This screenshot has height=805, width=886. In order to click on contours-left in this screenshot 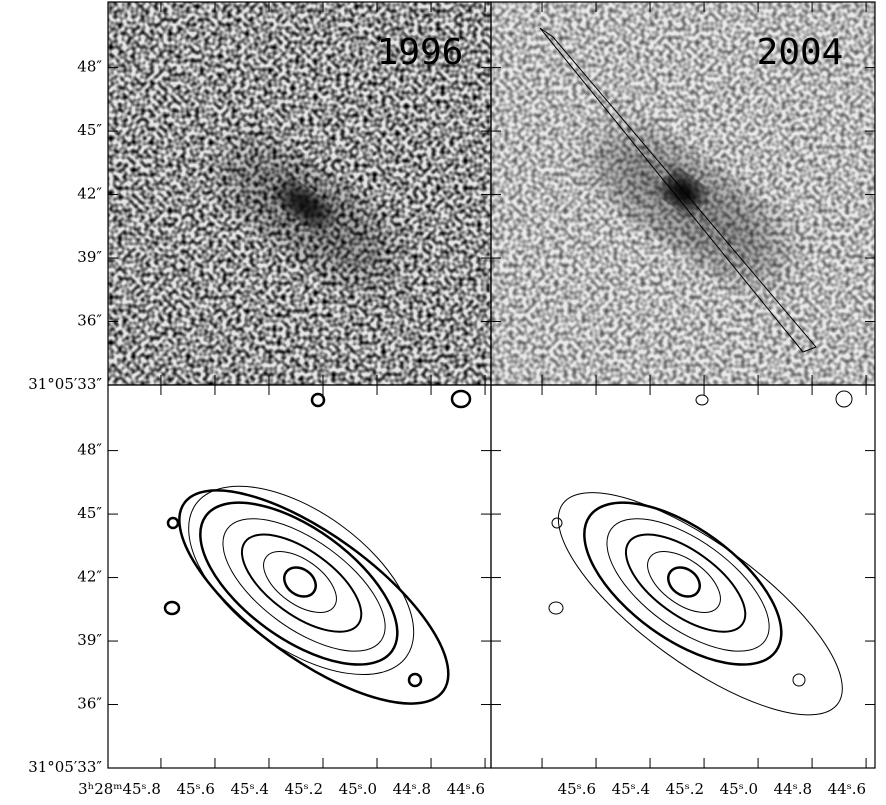, I will do `click(317, 547)`.